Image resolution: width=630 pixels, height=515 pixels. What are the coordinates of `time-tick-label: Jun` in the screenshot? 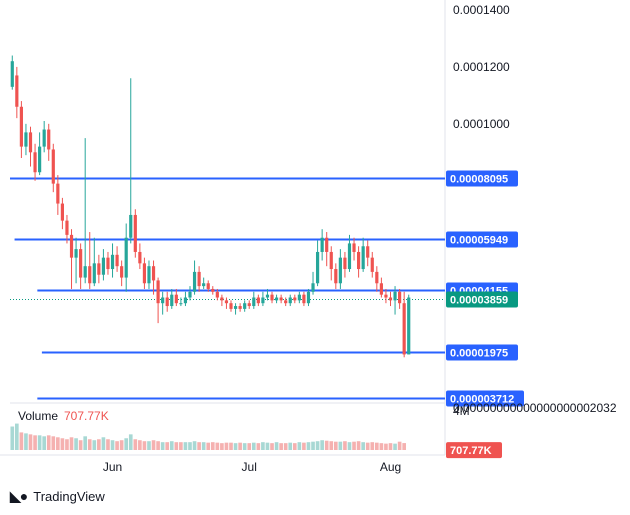 It's located at (112, 467).